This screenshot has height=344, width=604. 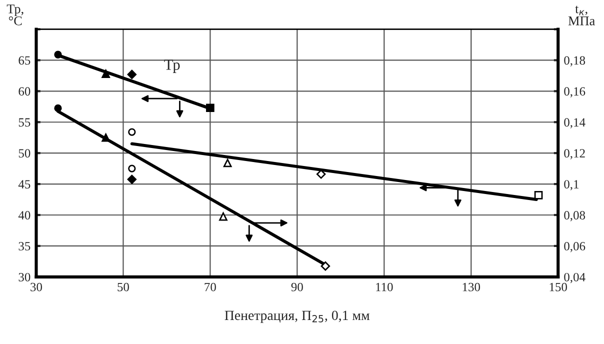 I want to click on y-axis-title: Тр, °С, so click(x=15, y=15).